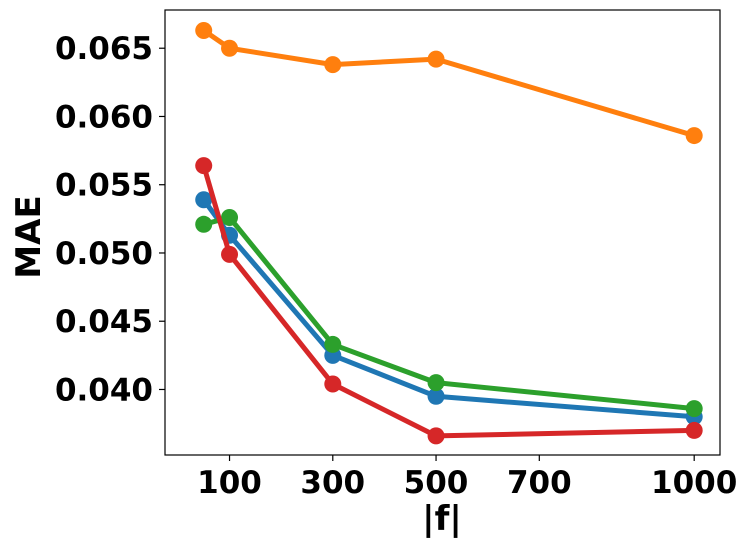 The width and height of the screenshot is (750, 548). What do you see at coordinates (104, 254) in the screenshot?
I see `y-tick-label: 0.050` at bounding box center [104, 254].